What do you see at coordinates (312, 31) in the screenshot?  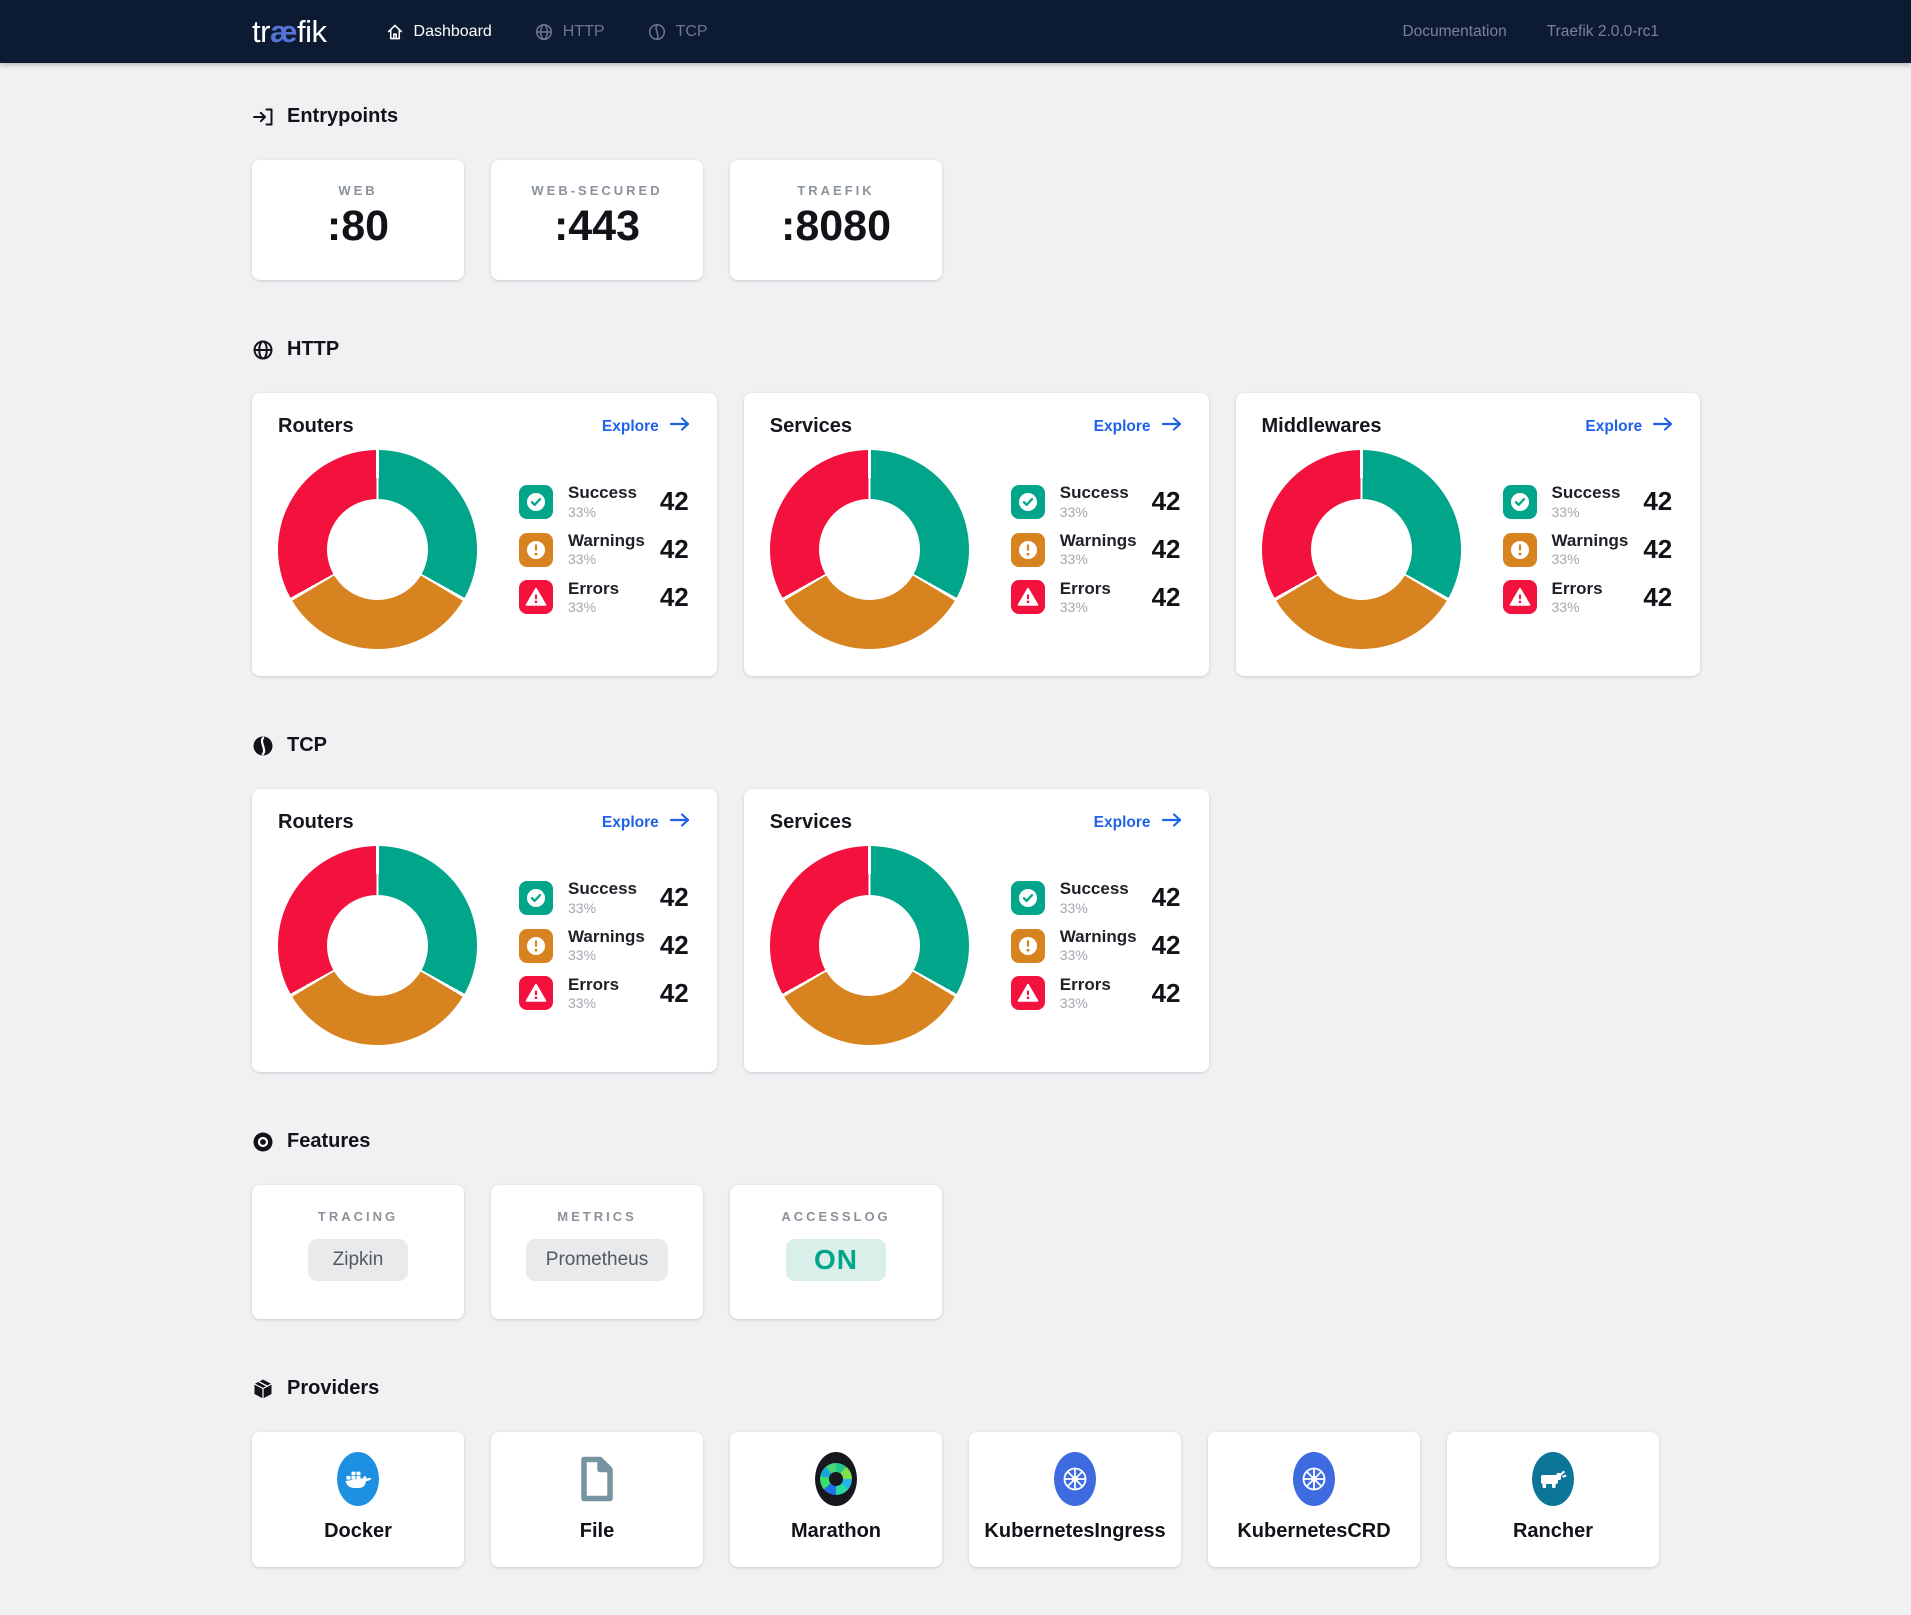 I see `logo-text: fik` at bounding box center [312, 31].